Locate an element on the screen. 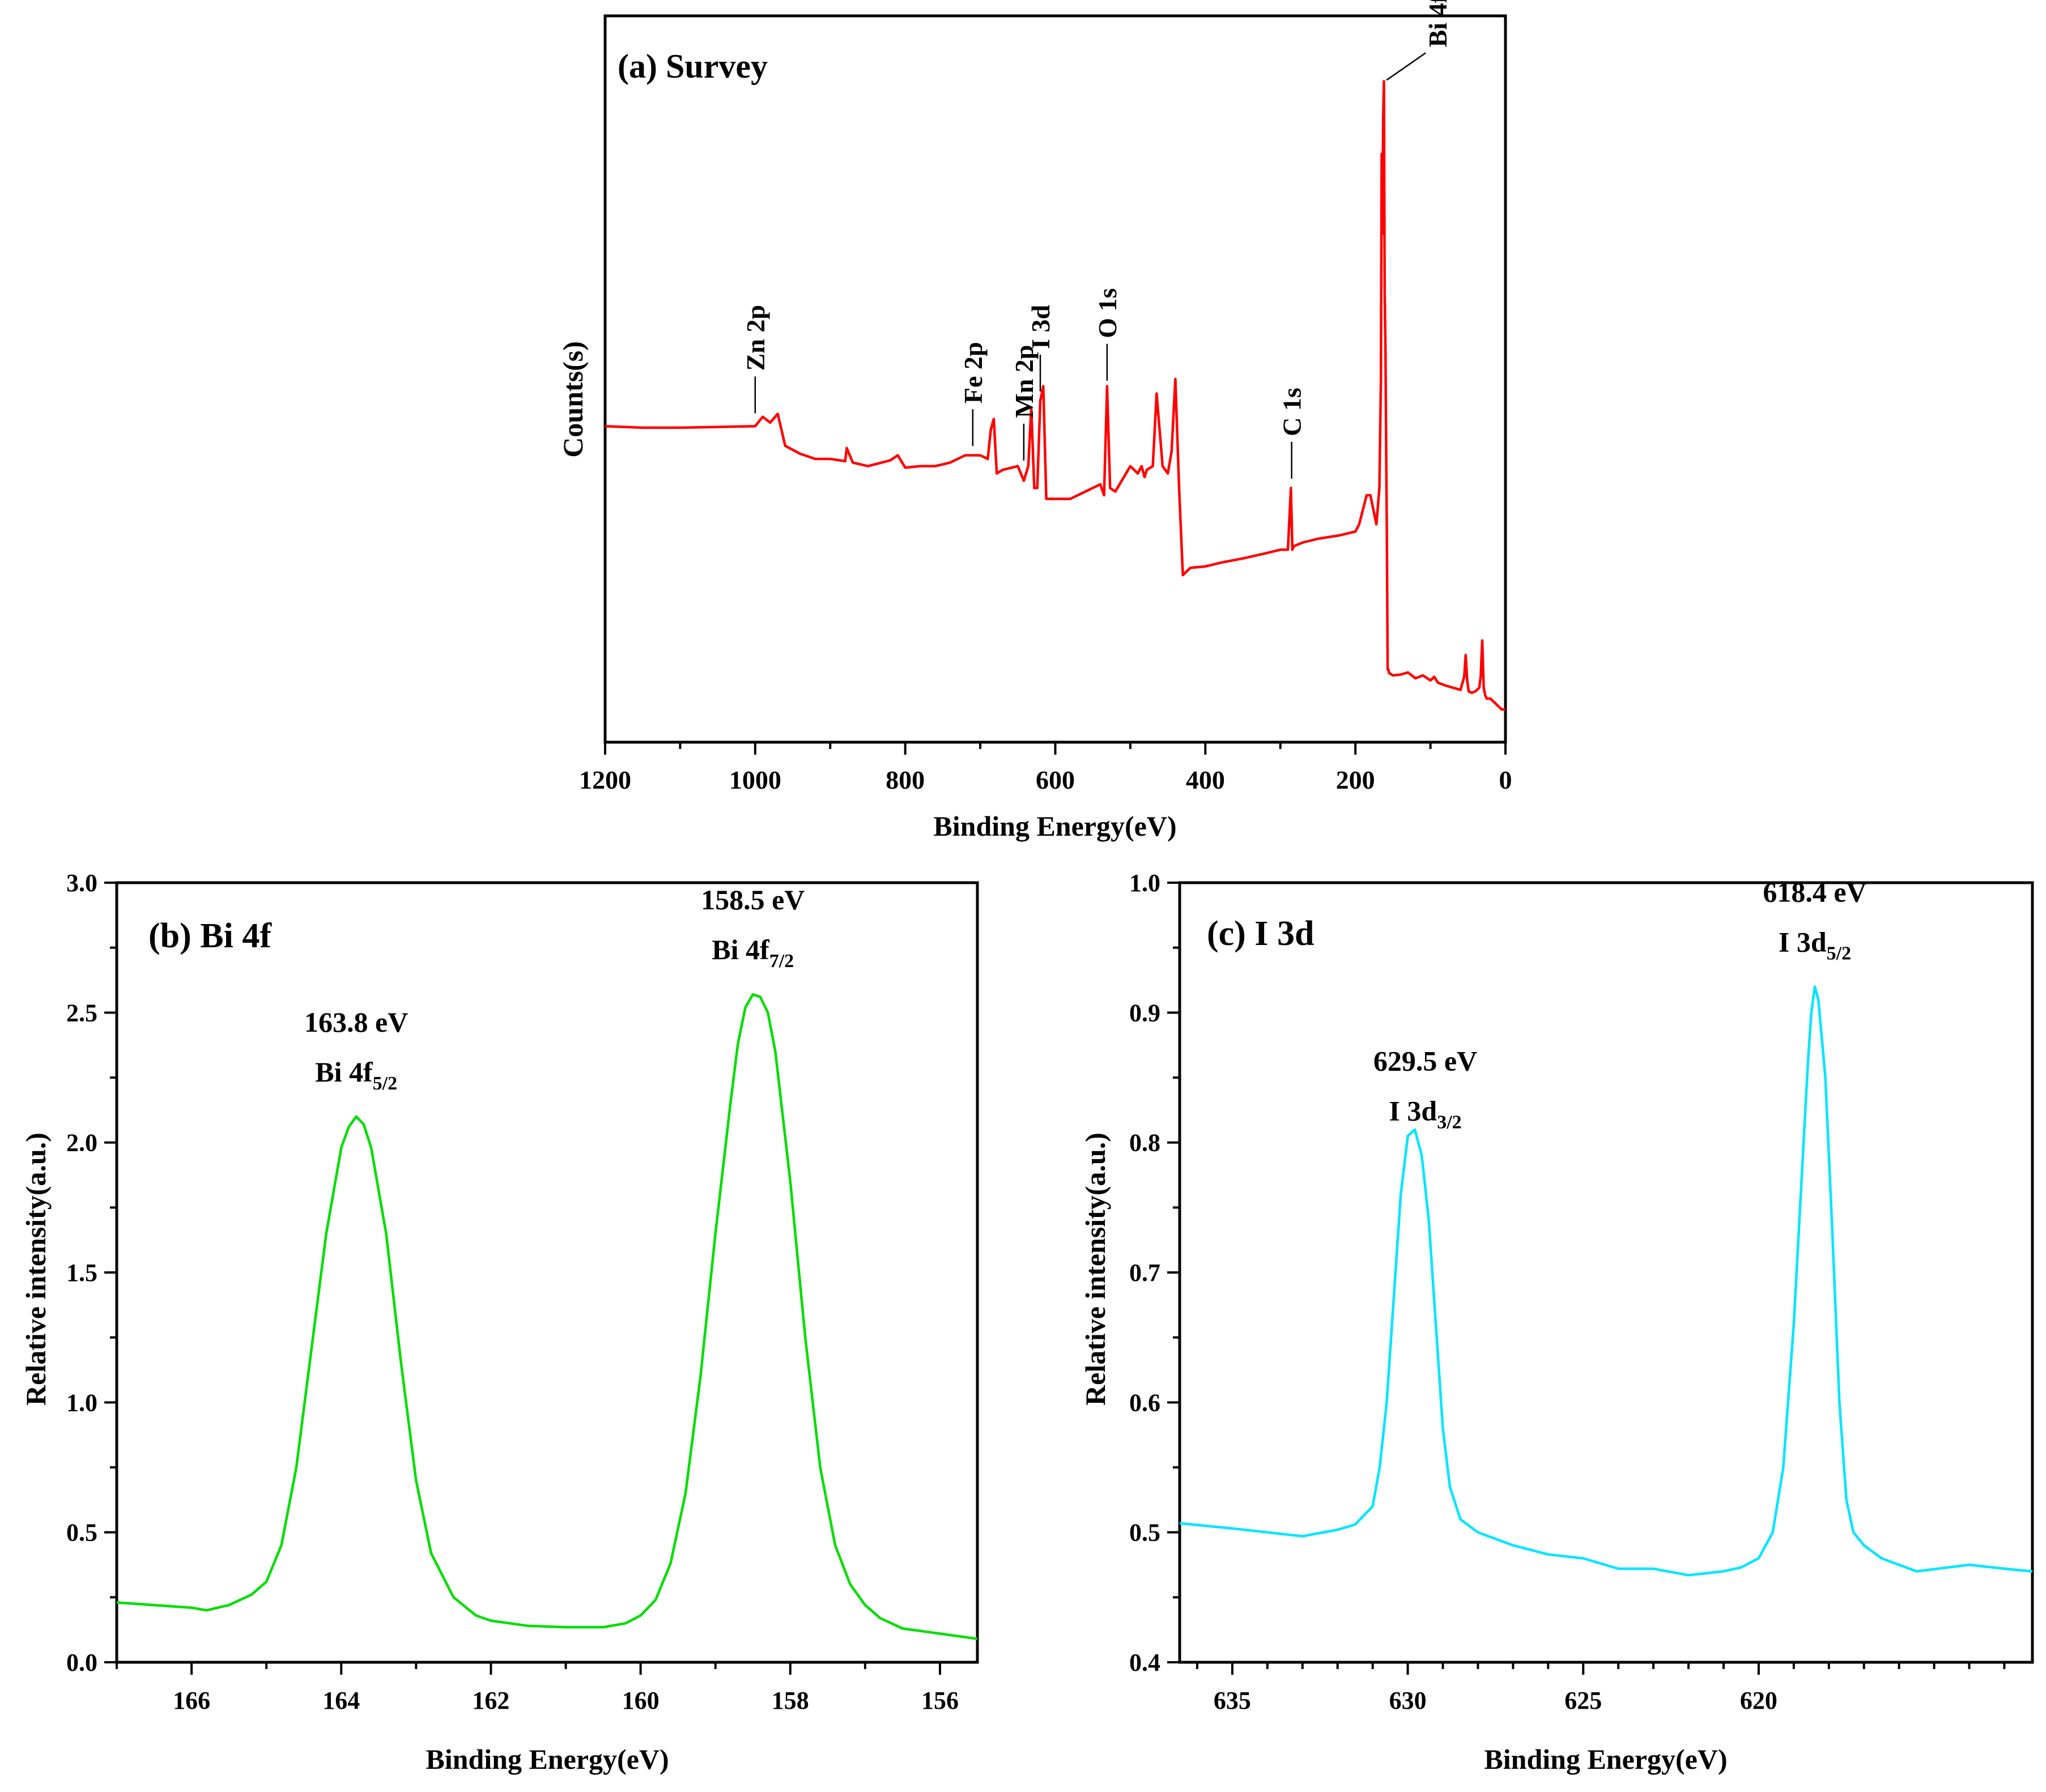 Image resolution: width=2046 pixels, height=1792 pixels. survey-annotation-label: O 1s is located at coordinates (1107, 313).